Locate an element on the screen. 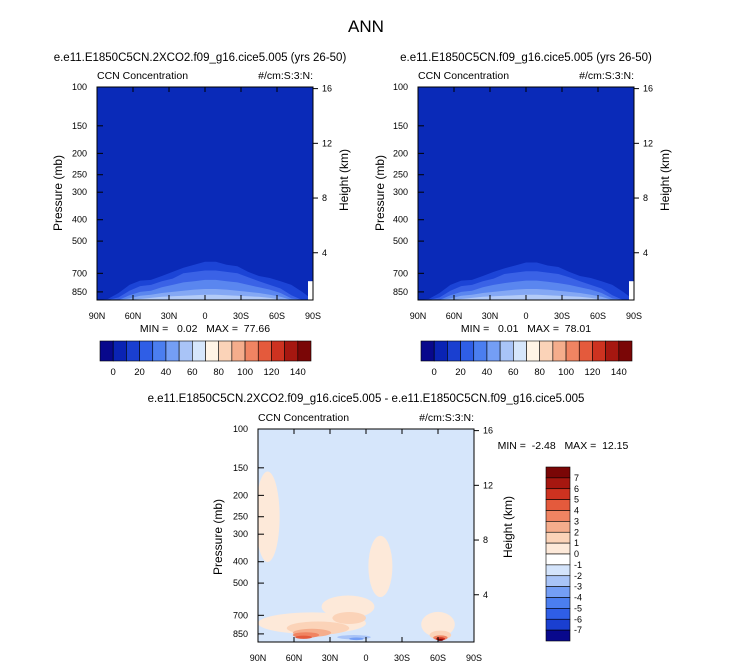  colorbar-label: 3 is located at coordinates (576, 521).